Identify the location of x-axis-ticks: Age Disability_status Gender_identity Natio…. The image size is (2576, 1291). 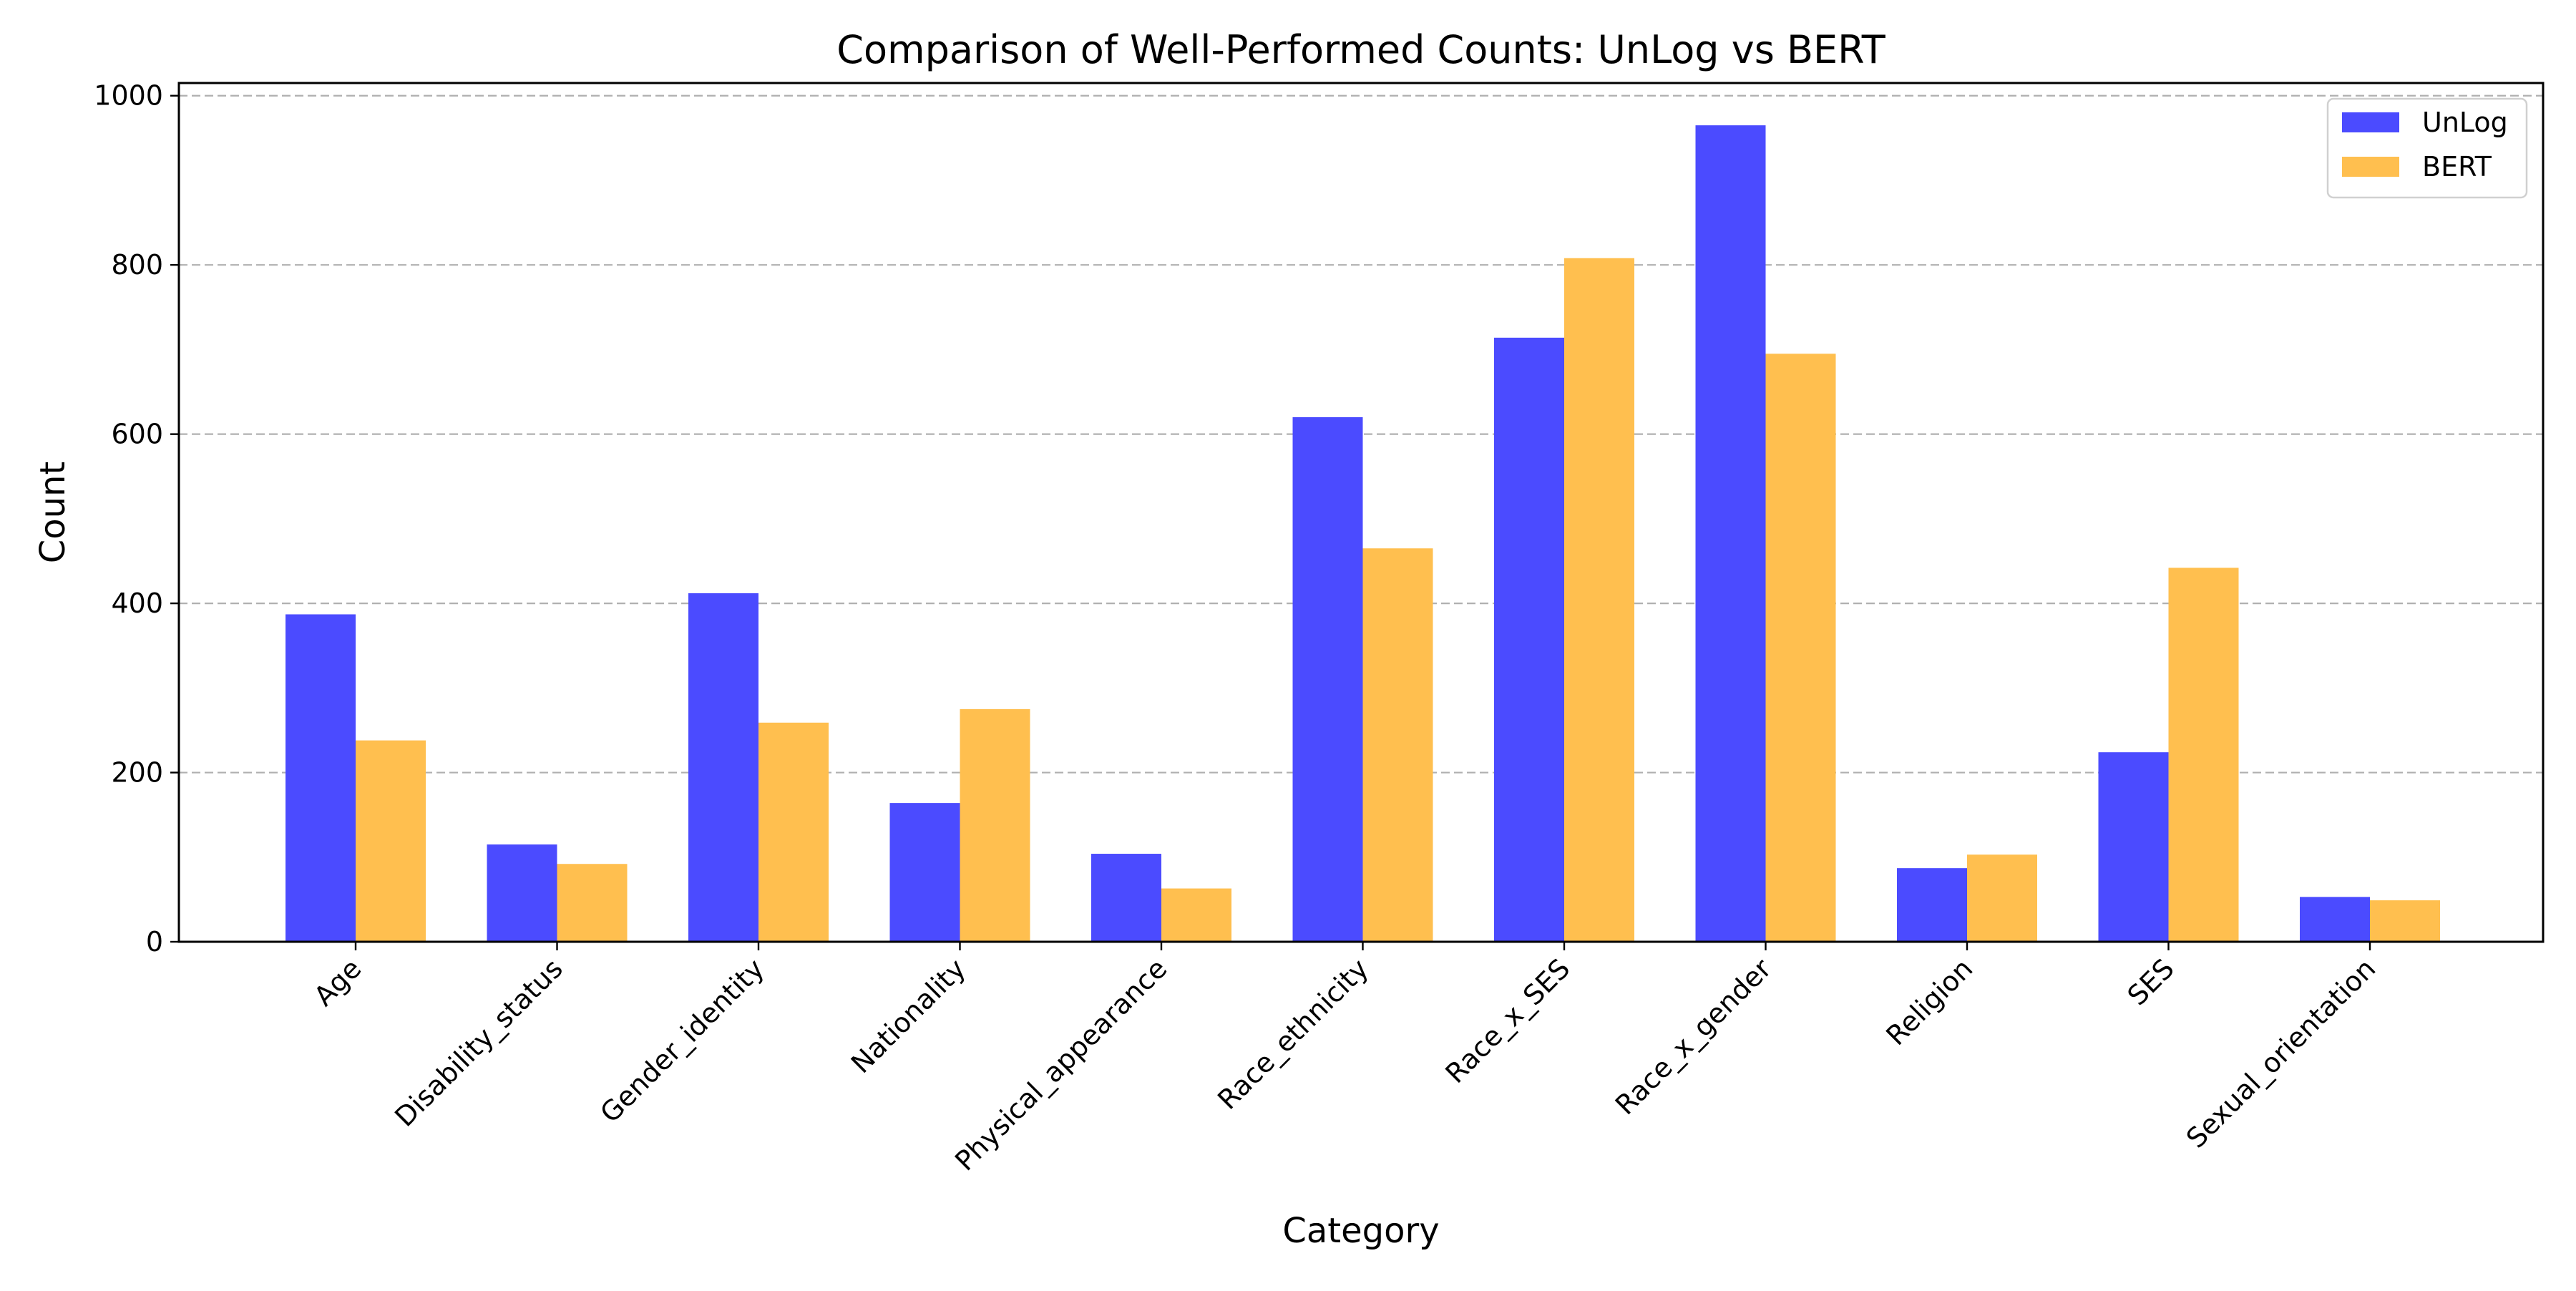
(1344, 1059).